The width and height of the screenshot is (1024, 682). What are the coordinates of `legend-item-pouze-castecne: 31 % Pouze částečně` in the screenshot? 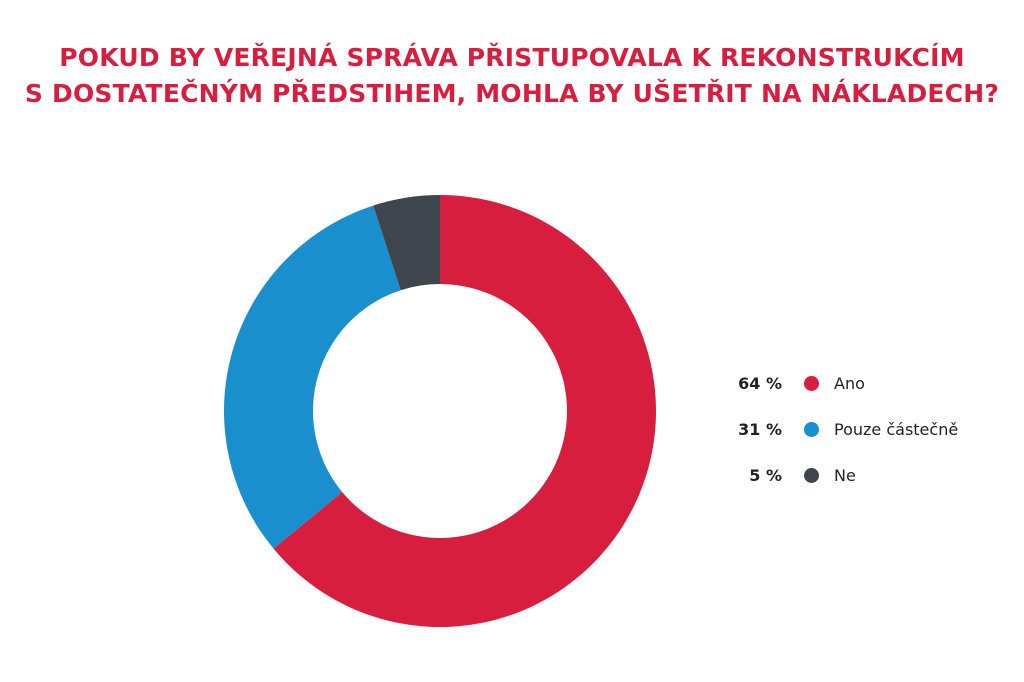 It's located at (839, 429).